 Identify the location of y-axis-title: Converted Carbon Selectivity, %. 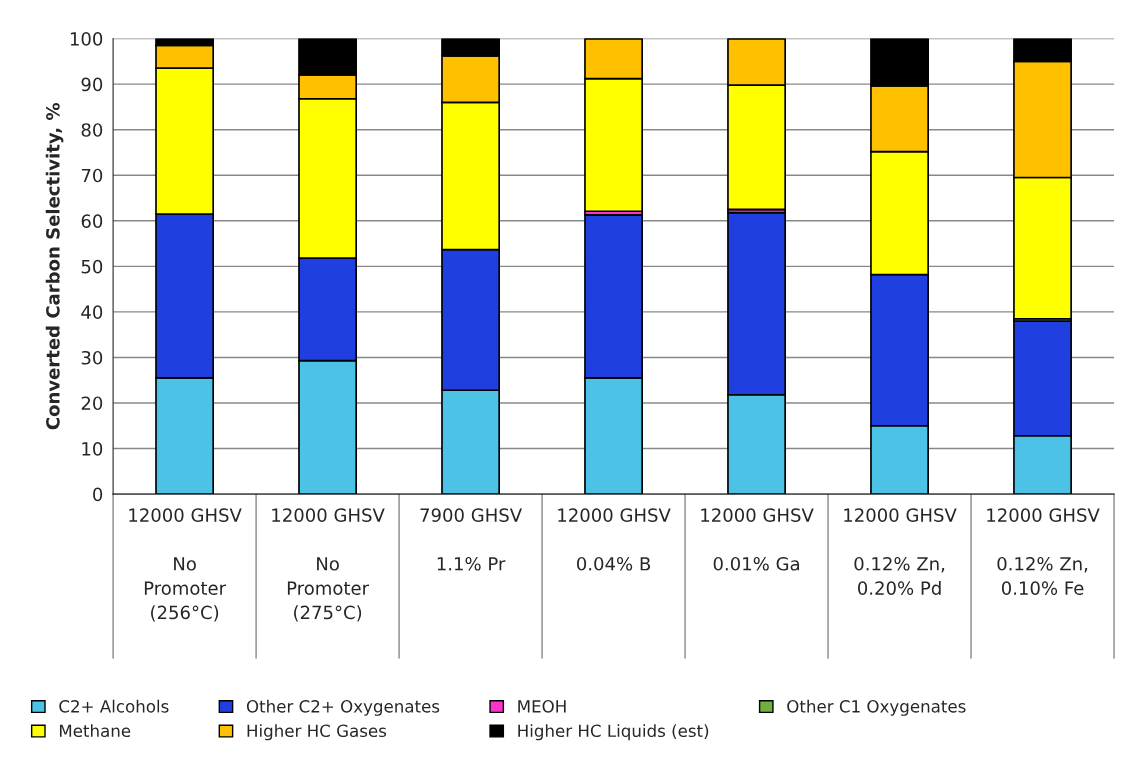
(54, 266).